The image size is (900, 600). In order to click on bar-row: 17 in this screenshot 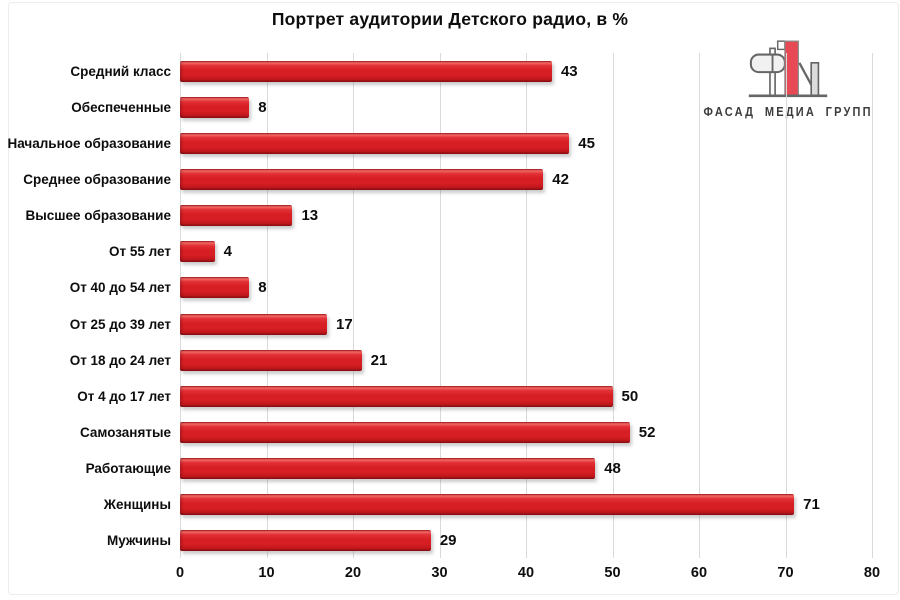, I will do `click(526, 324)`.